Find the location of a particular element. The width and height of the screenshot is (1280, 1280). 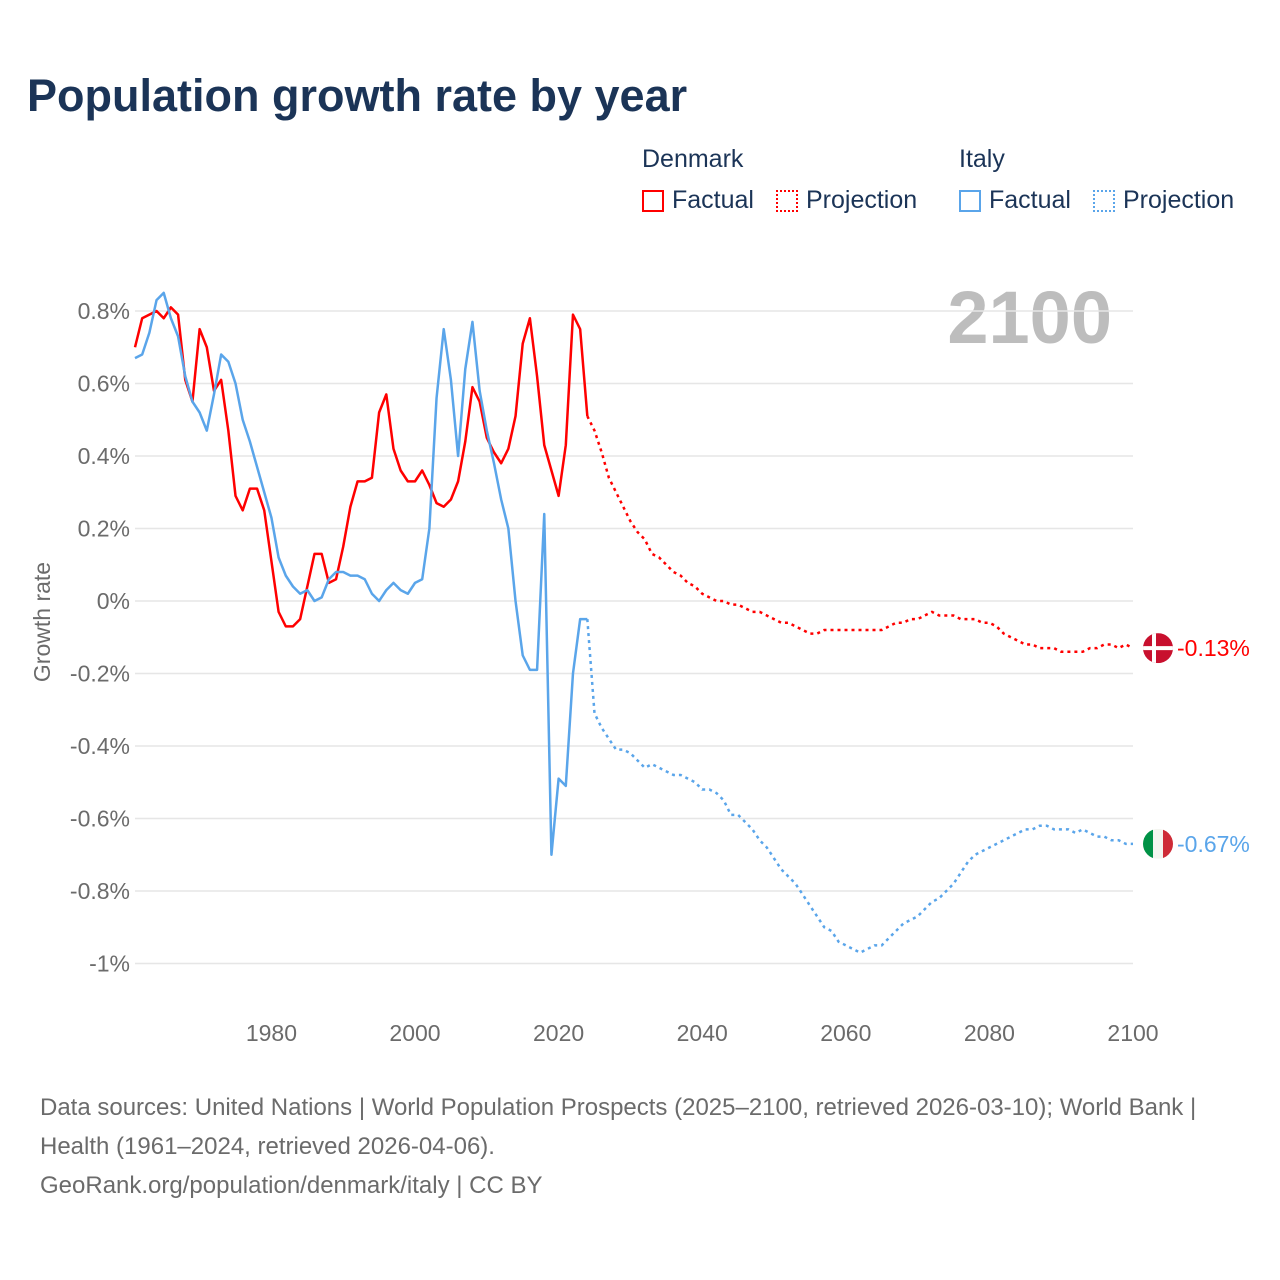

y-tick-label: 0% is located at coordinates (113, 601).